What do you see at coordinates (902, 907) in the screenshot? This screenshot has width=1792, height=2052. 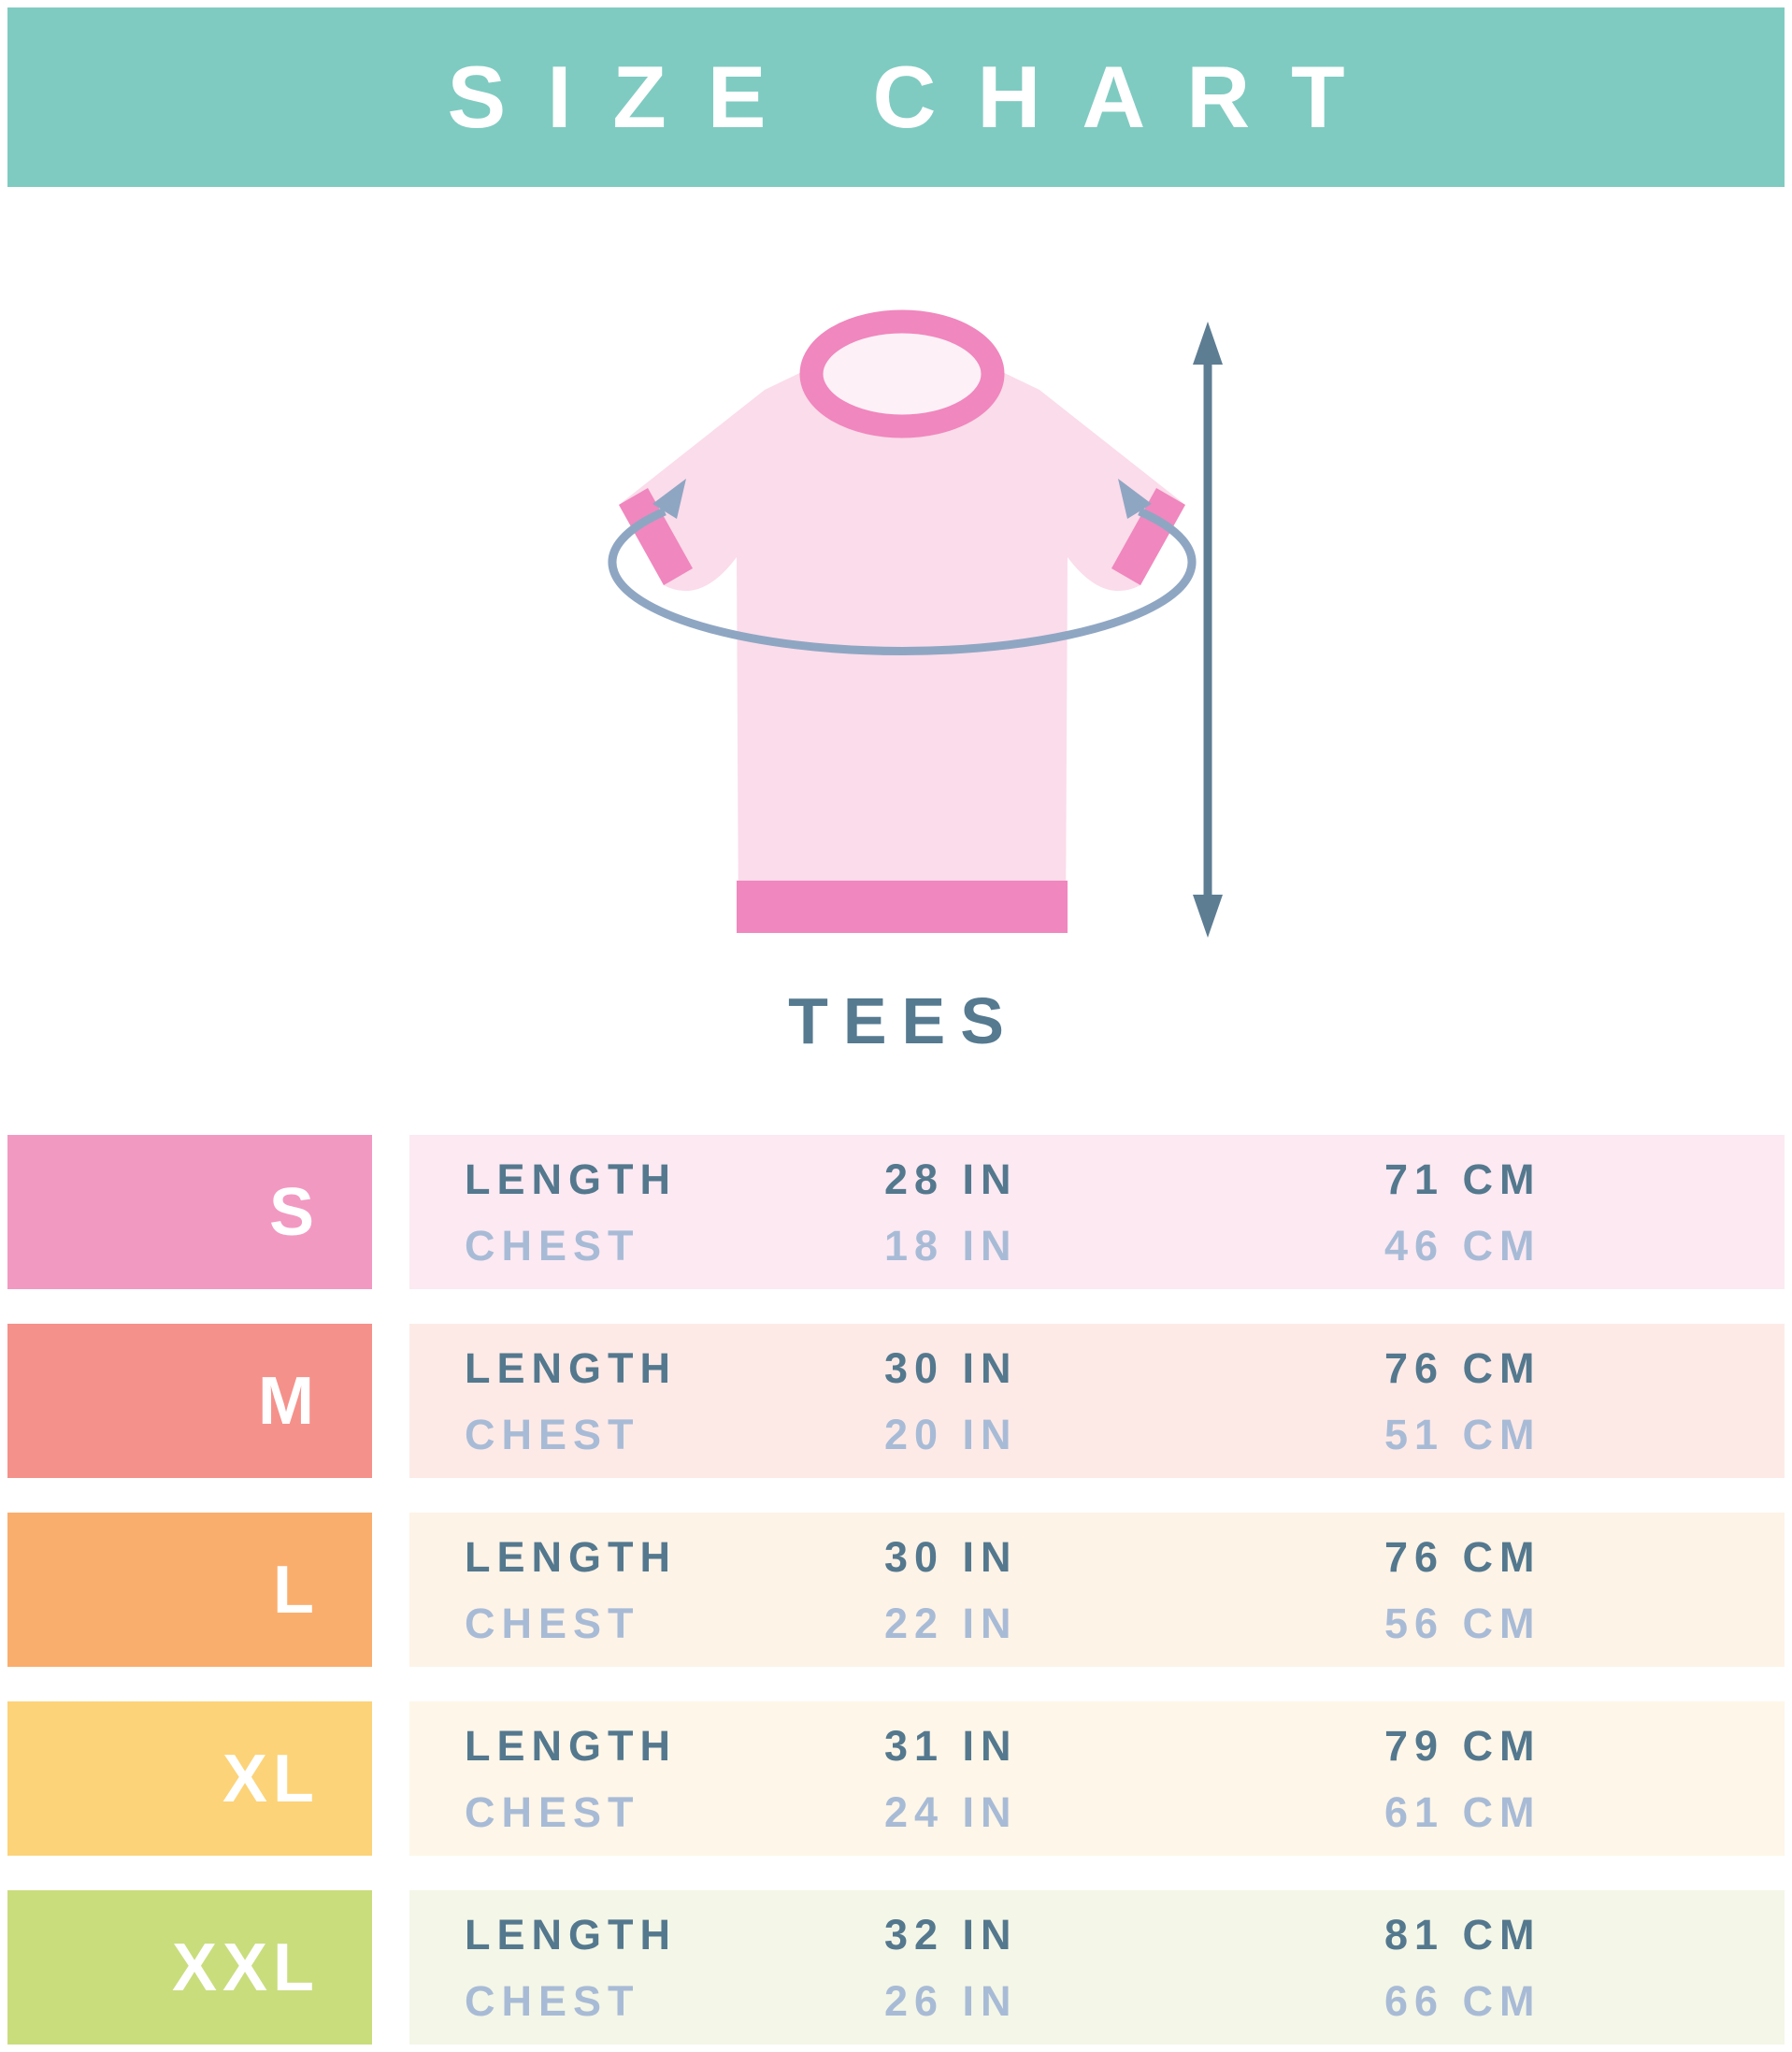 I see `tee-hem` at bounding box center [902, 907].